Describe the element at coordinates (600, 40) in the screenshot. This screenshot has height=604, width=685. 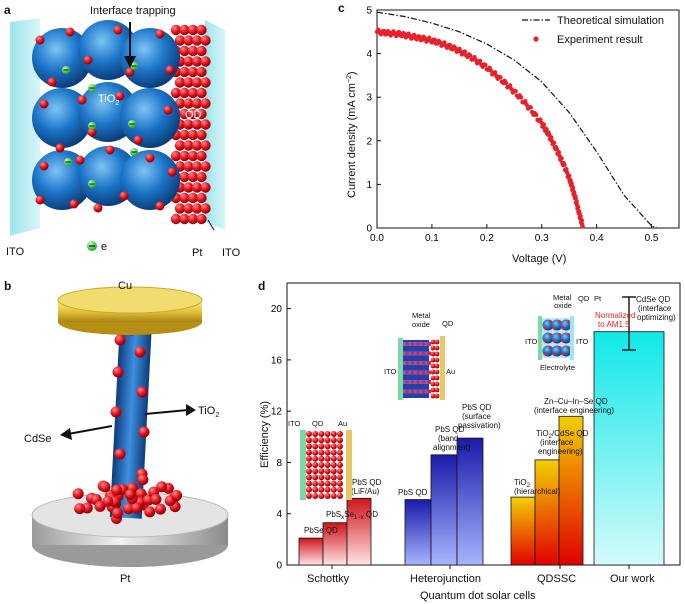
I see `legend-exp: Experiment result` at that location.